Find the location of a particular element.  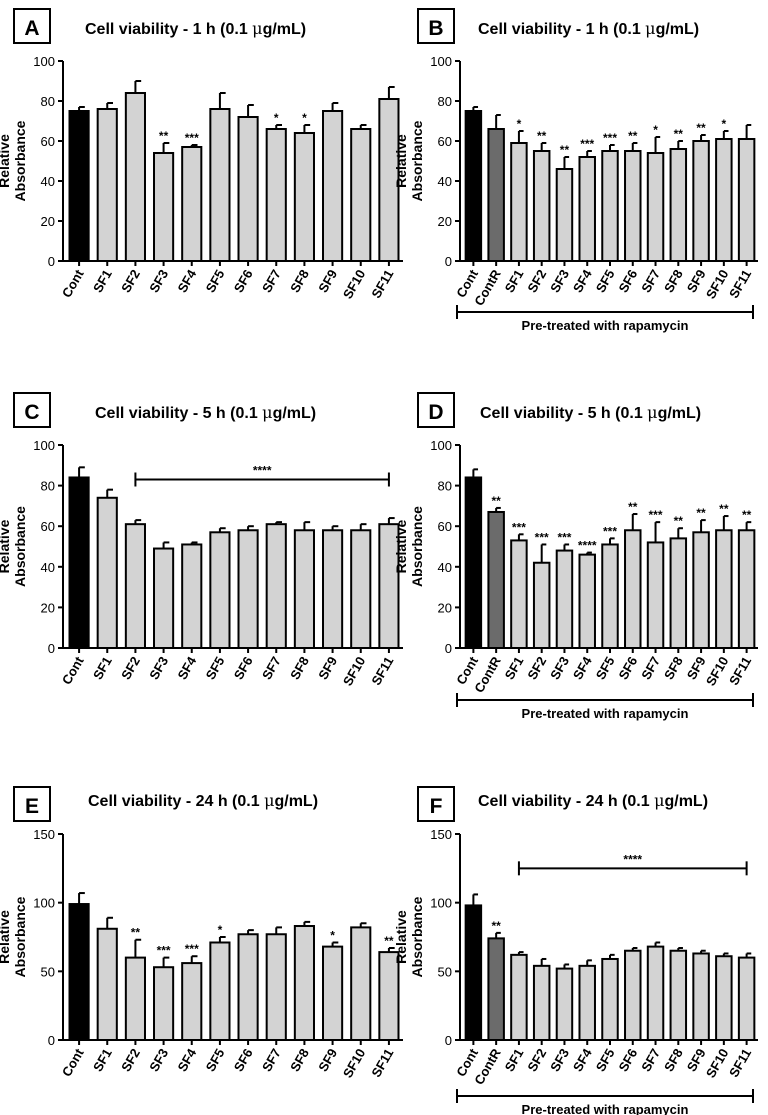

y-tick-label: 50 is located at coordinates (48, 971).